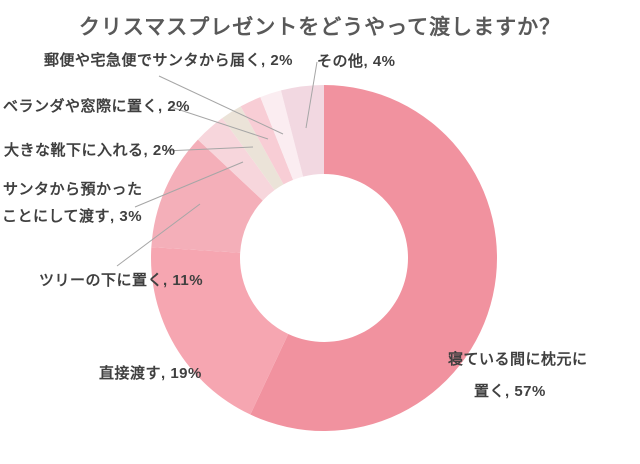 The image size is (640, 464). What do you see at coordinates (72, 216) in the screenshot?
I see `callout-from-santa-l2: ことにして渡す, 3%` at bounding box center [72, 216].